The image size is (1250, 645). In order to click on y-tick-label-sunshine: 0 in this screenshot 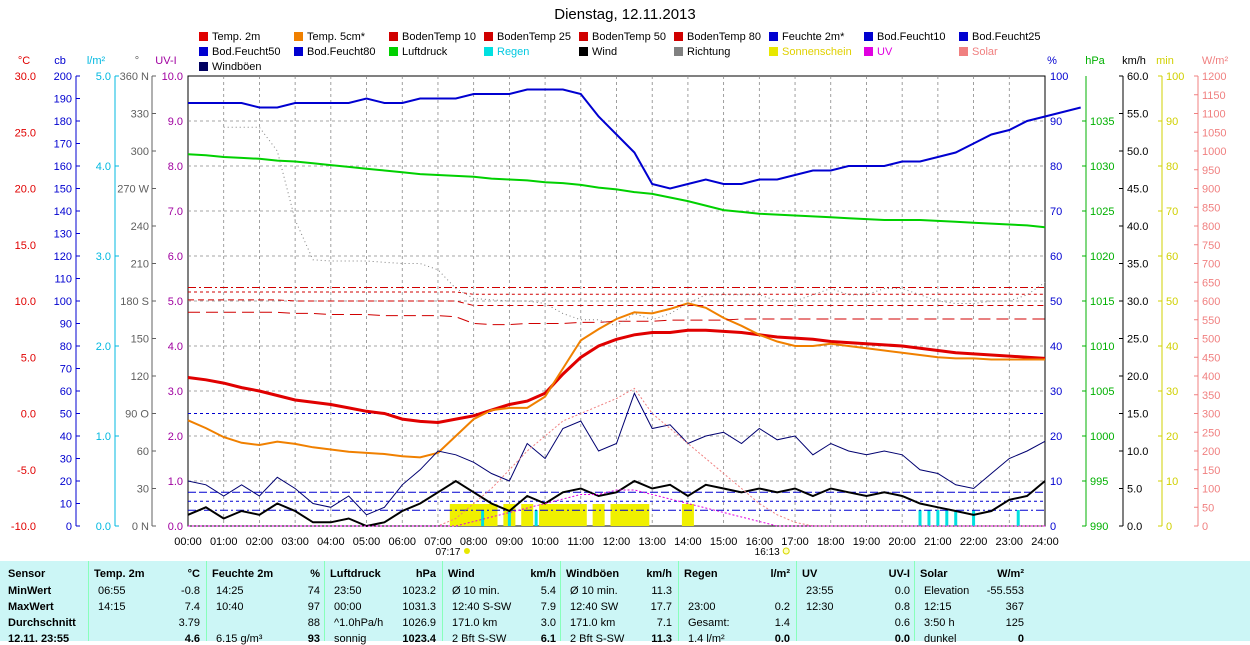, I will do `click(1169, 527)`.